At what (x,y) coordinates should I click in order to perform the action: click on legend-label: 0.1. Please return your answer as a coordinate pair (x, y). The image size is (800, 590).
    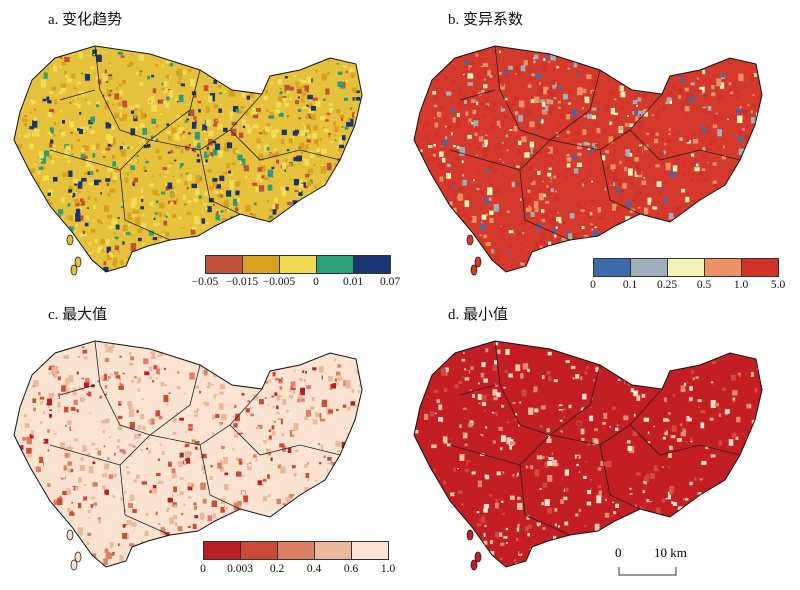
    Looking at the image, I should click on (630, 285).